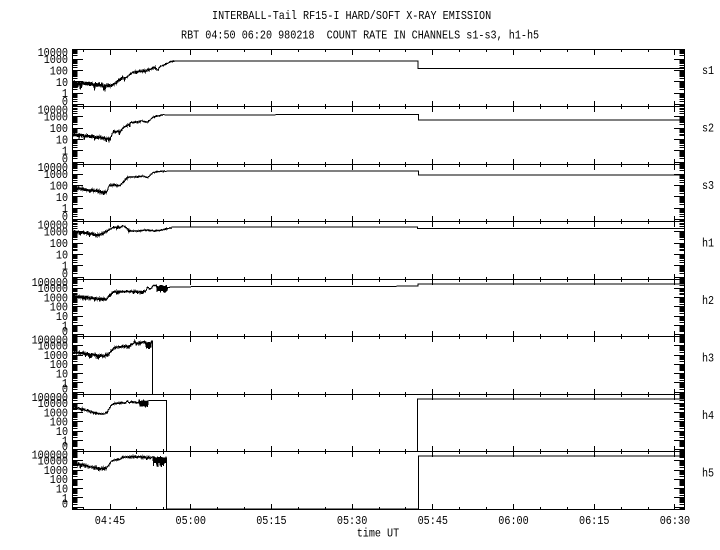  I want to click on svg-text: h4, so click(708, 416).